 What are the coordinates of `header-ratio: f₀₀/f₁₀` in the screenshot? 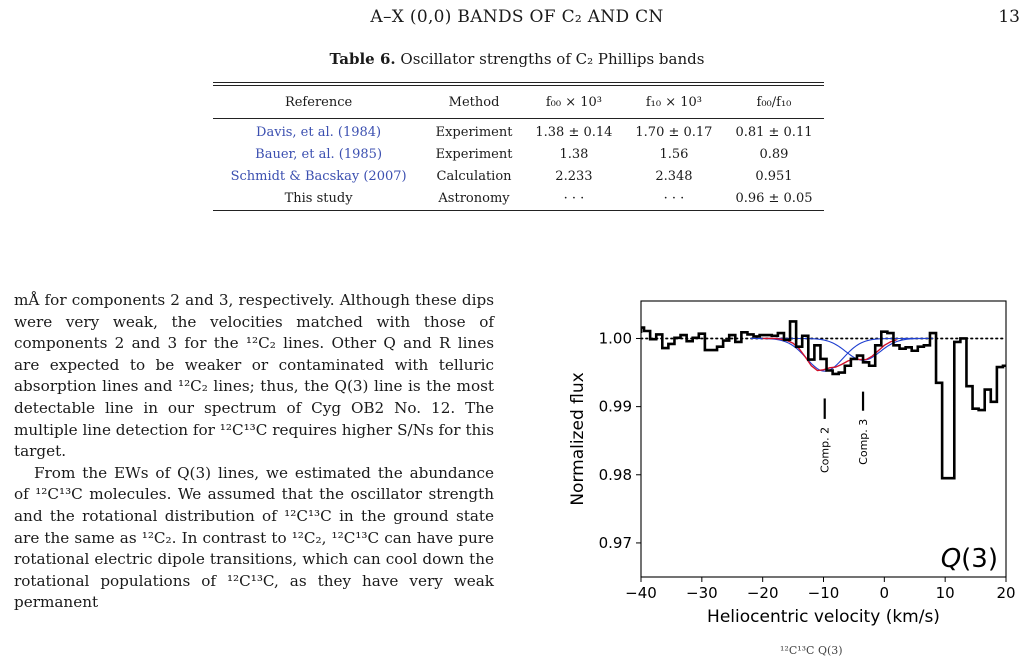 It's located at (774, 102).